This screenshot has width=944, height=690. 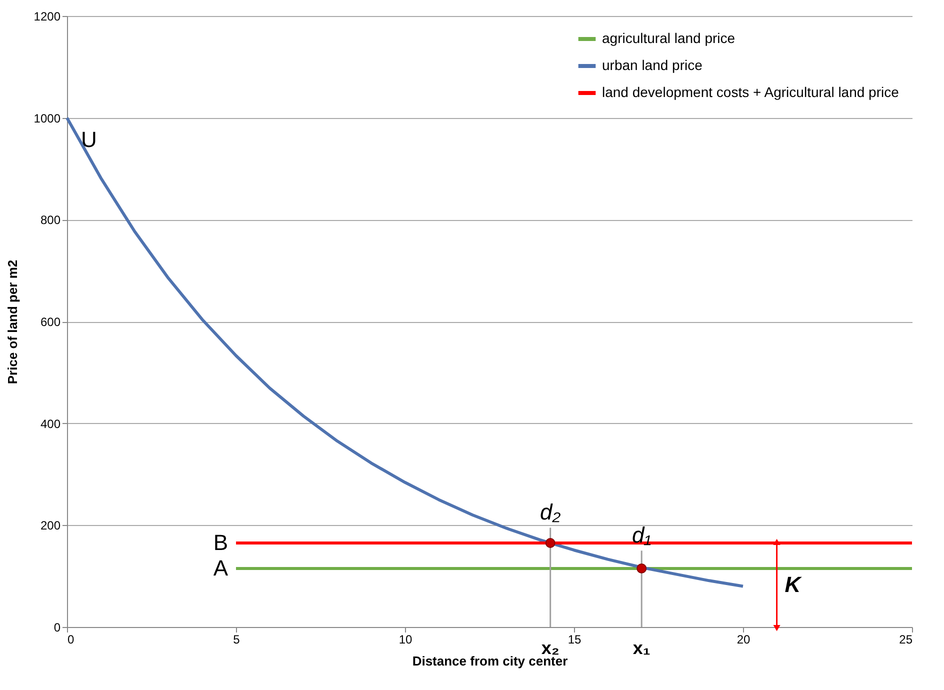 What do you see at coordinates (236, 639) in the screenshot?
I see `x-tick-label: 5` at bounding box center [236, 639].